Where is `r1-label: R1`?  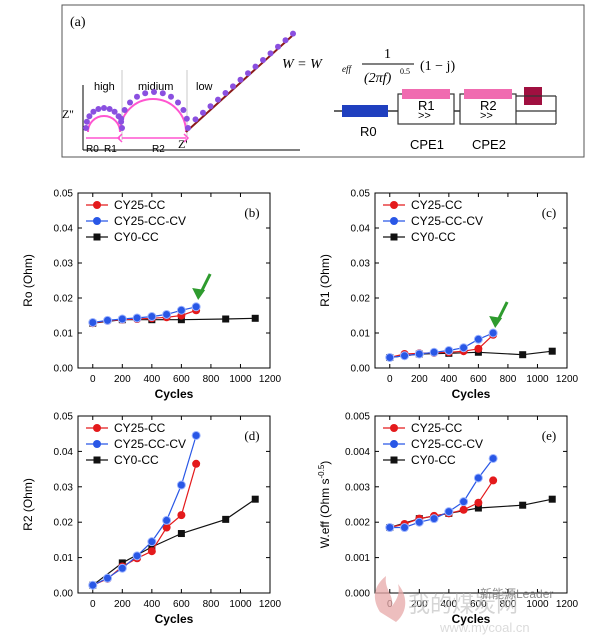 r1-label: R1 is located at coordinates (110, 149).